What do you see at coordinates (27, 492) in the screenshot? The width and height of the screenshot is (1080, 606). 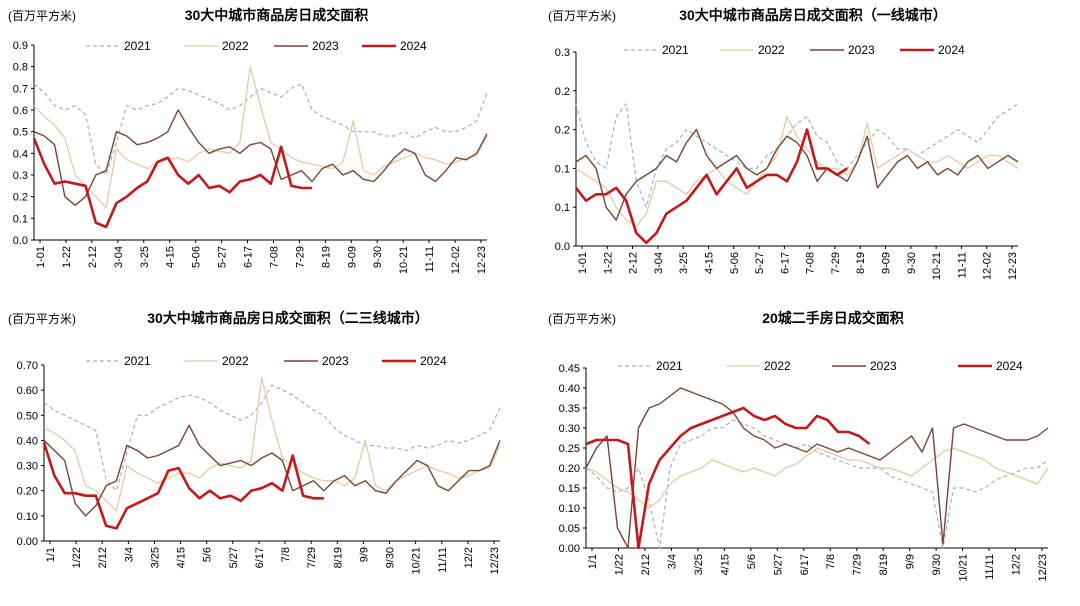 I see `y-tick-label: 0.20` at bounding box center [27, 492].